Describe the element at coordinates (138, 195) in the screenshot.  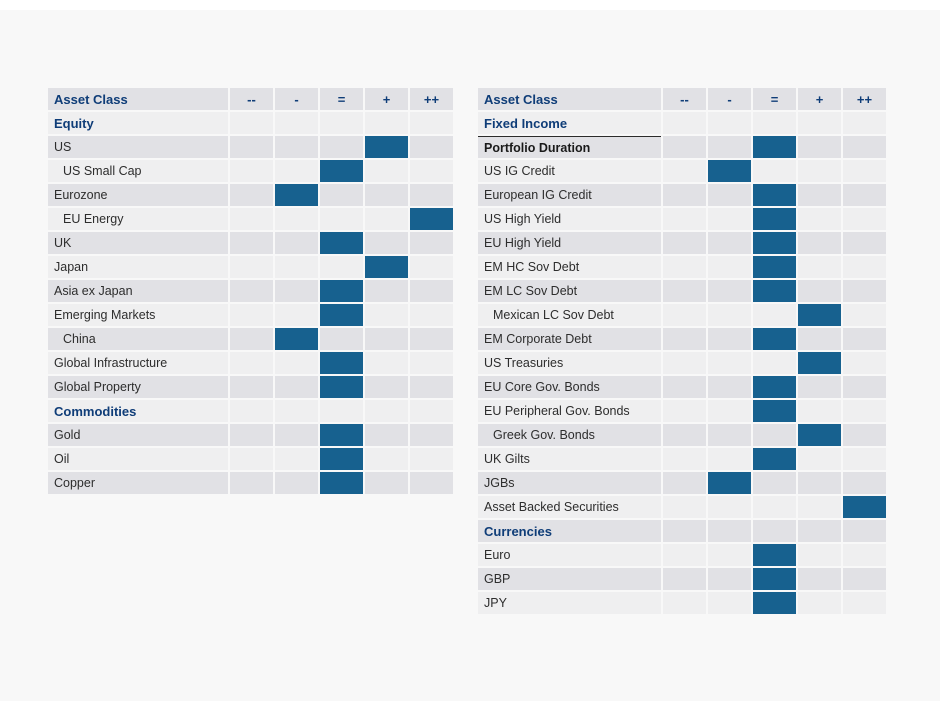
I see `asset-class-label: Eurozone` at that location.